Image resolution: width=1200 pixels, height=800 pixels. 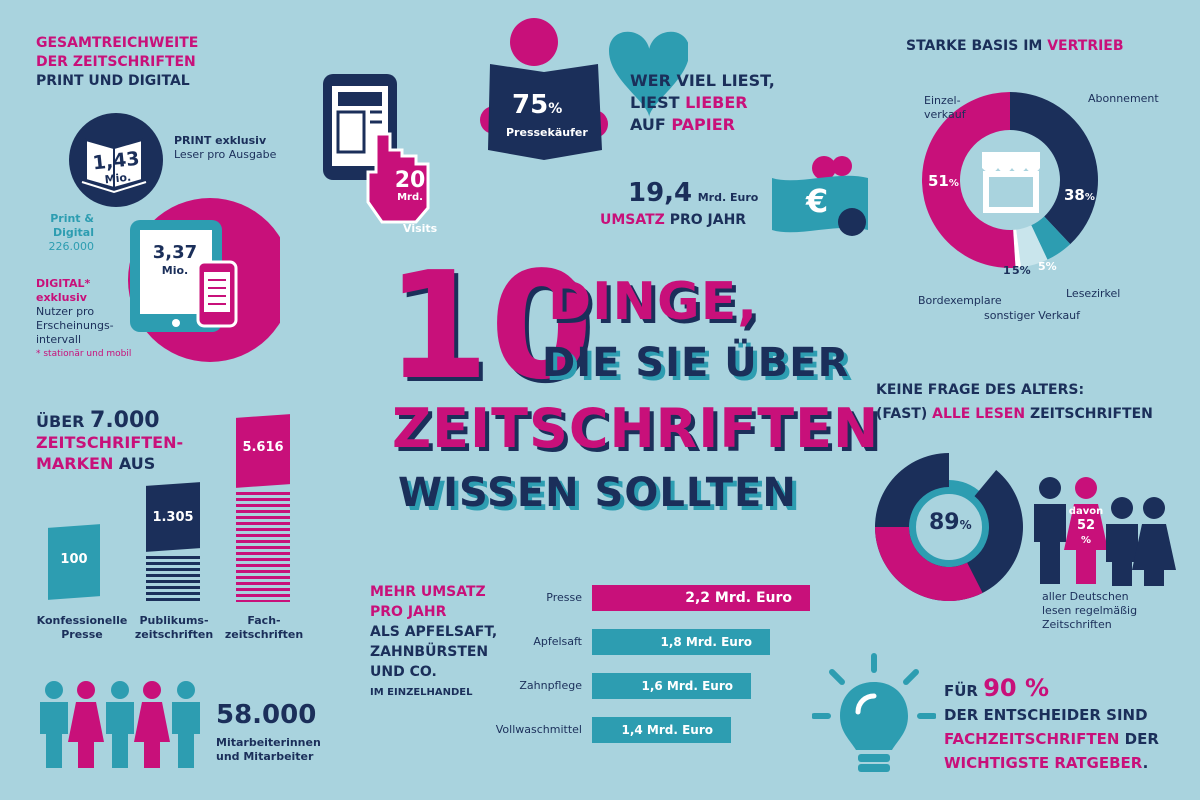 What do you see at coordinates (1123, 98) in the screenshot?
I see `sales-label-abonnement: Abonnement` at bounding box center [1123, 98].